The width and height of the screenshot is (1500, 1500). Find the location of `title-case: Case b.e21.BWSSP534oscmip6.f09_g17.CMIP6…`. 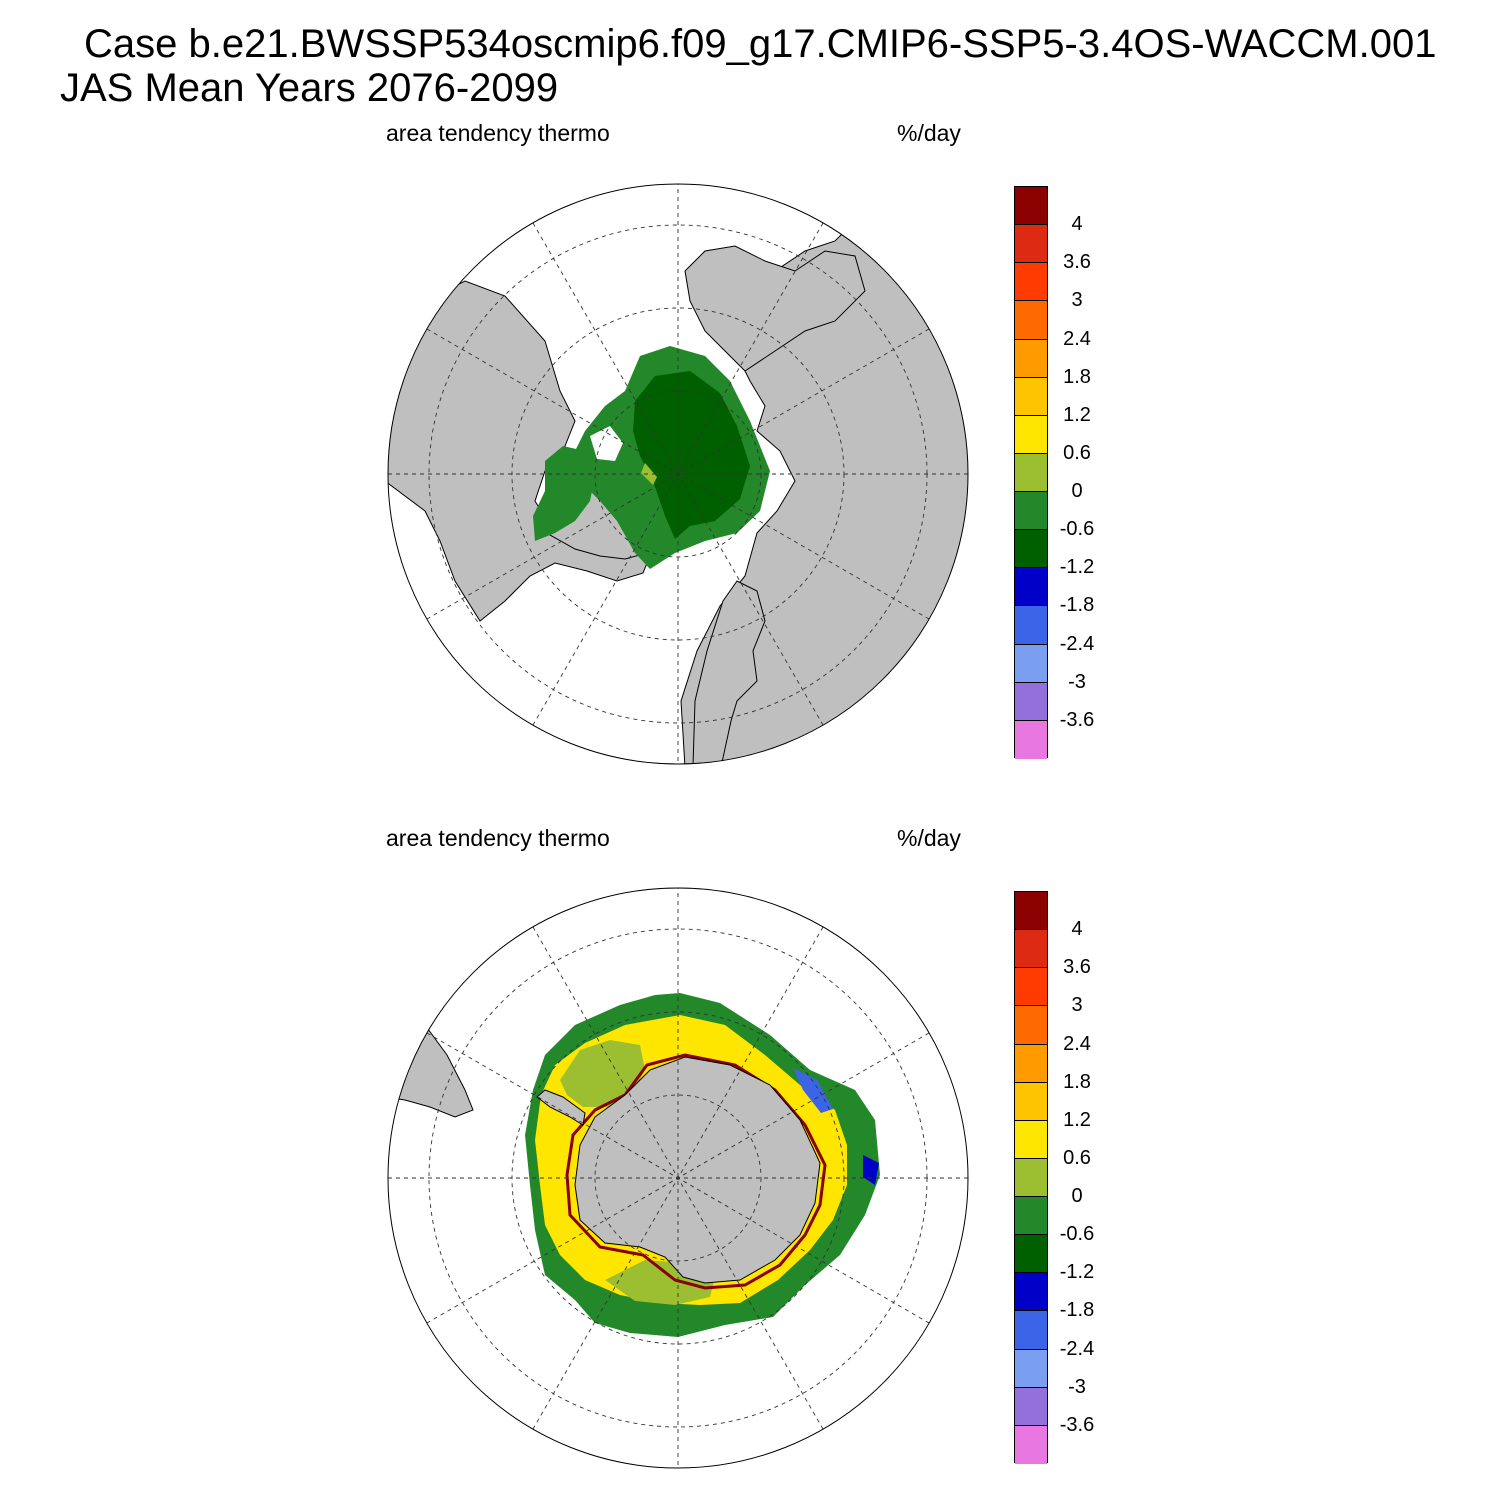

title-case: Case b.e21.BWSSP534oscmip6.f09_g17.CMIP6… is located at coordinates (760, 44).